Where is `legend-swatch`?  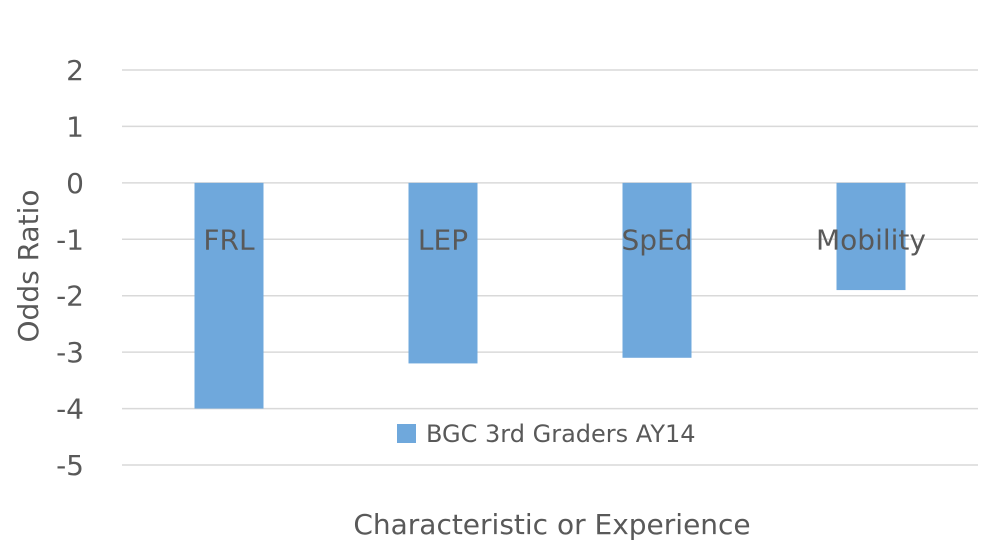 legend-swatch is located at coordinates (406, 433).